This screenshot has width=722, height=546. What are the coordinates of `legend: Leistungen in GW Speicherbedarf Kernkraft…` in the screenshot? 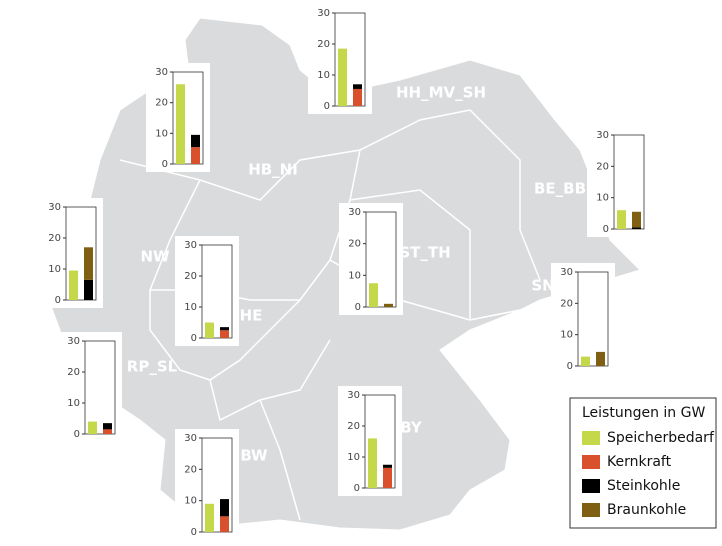 It's located at (643, 463).